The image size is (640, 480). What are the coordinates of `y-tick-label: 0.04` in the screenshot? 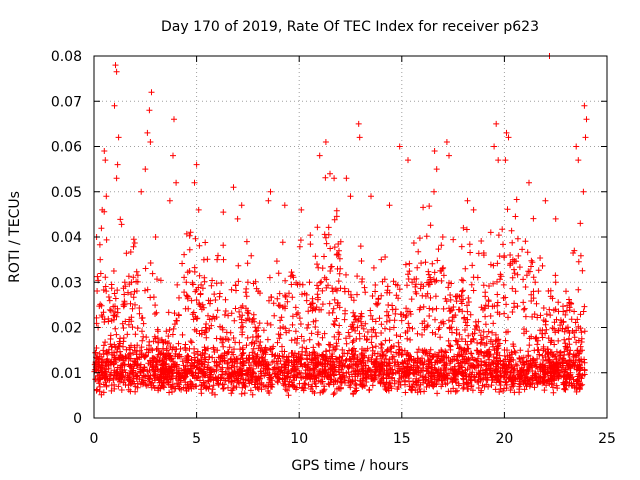 It's located at (66, 238).